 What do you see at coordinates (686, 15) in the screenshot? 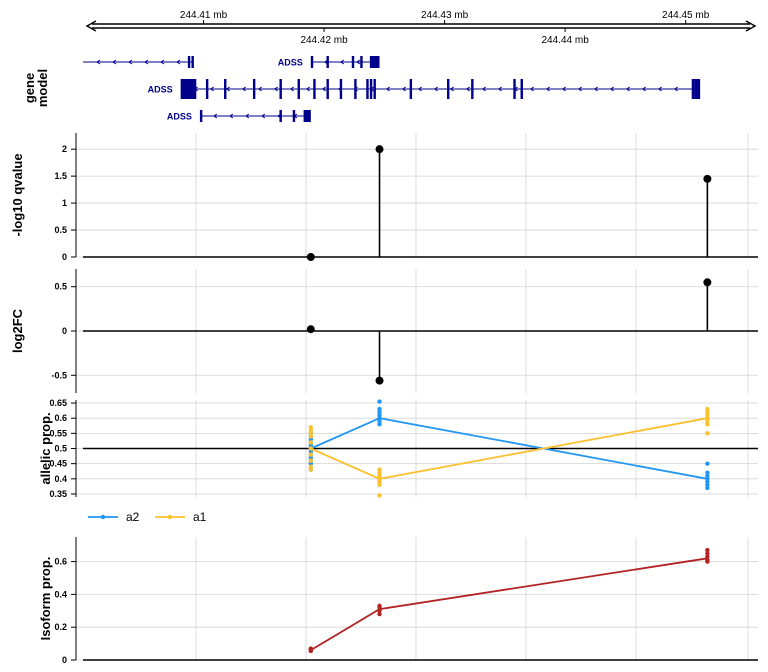
I see `genome-tick-label: 244.45 mb` at bounding box center [686, 15].